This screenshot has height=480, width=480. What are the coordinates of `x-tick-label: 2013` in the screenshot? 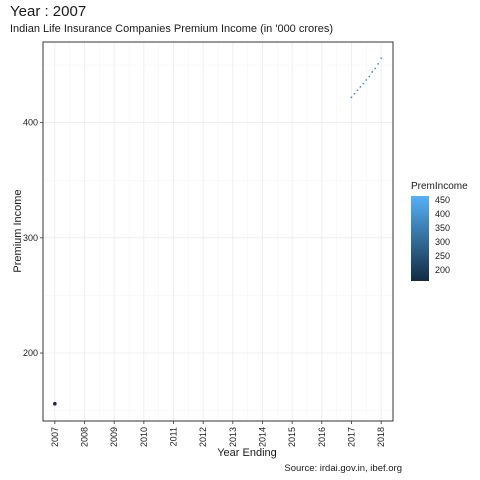 It's located at (233, 437).